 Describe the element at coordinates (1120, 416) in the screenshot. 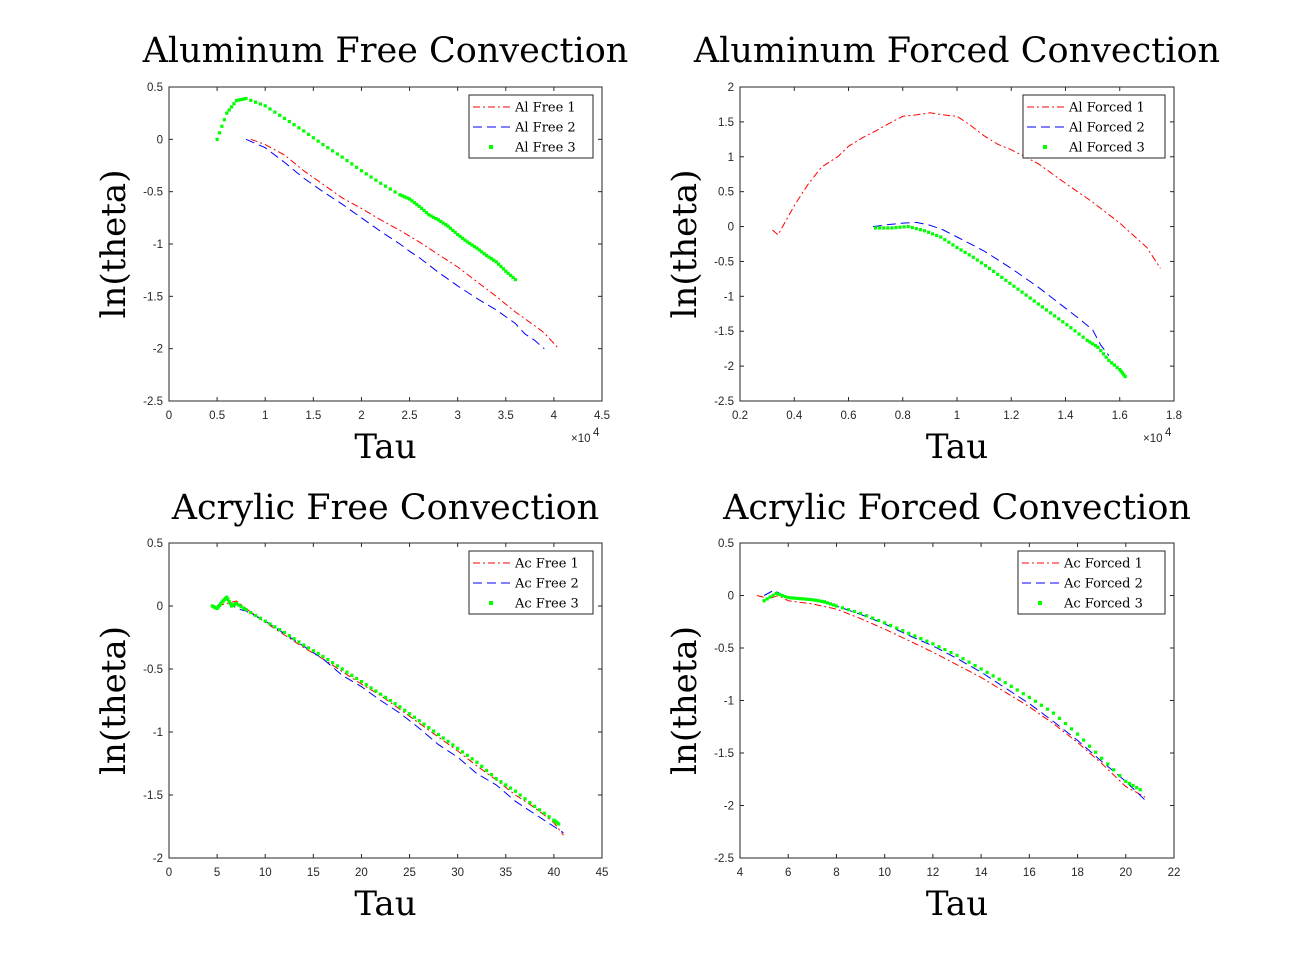

I see `x-tick-label: 1.6` at that location.